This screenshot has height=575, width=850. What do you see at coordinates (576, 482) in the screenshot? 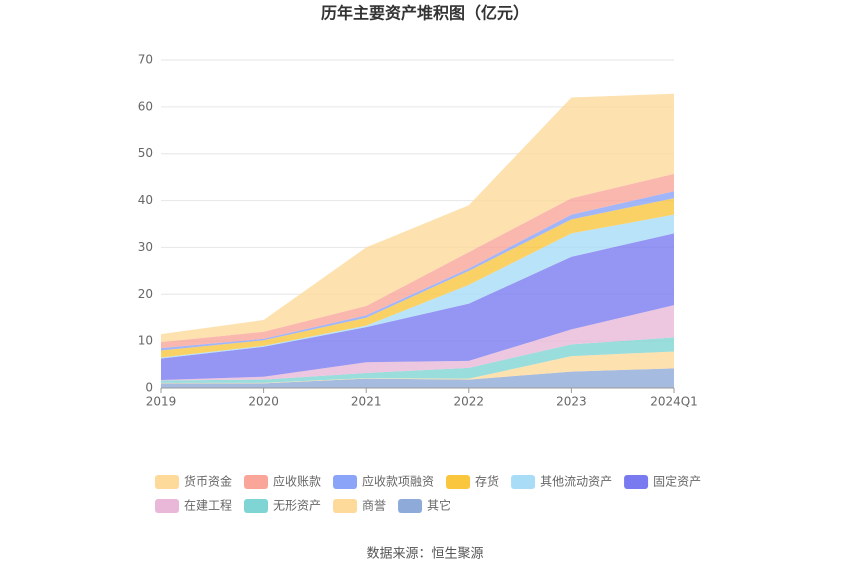
I see `legend-label: 其他流动资产` at bounding box center [576, 482].